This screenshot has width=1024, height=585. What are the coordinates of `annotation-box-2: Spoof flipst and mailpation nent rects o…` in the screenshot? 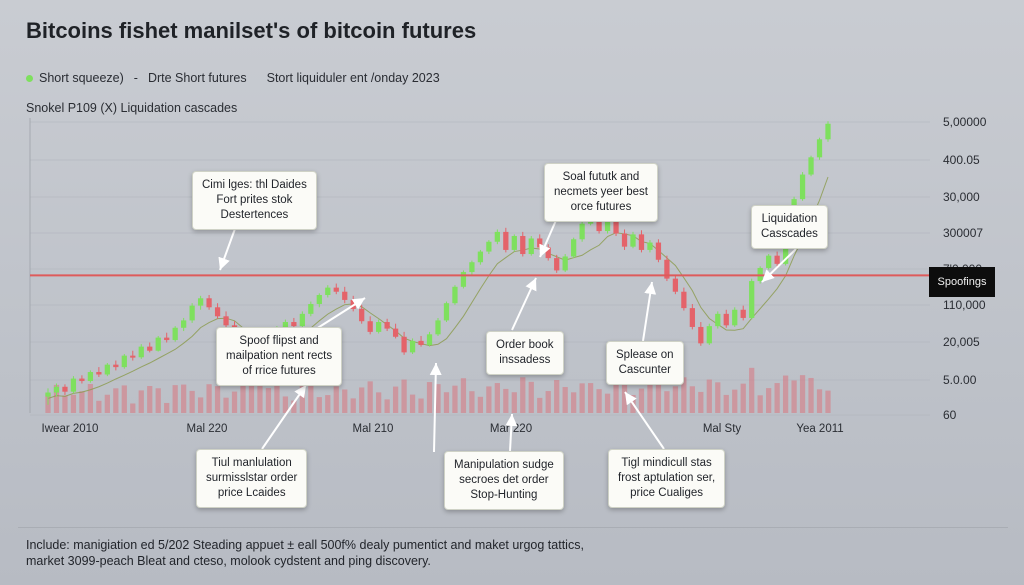 It's located at (279, 356).